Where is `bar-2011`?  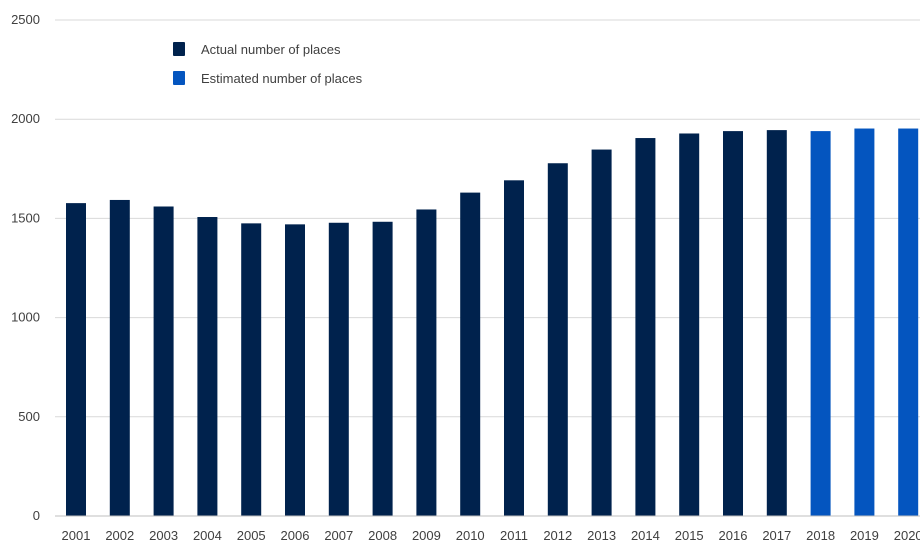
bar-2011 is located at coordinates (514, 348).